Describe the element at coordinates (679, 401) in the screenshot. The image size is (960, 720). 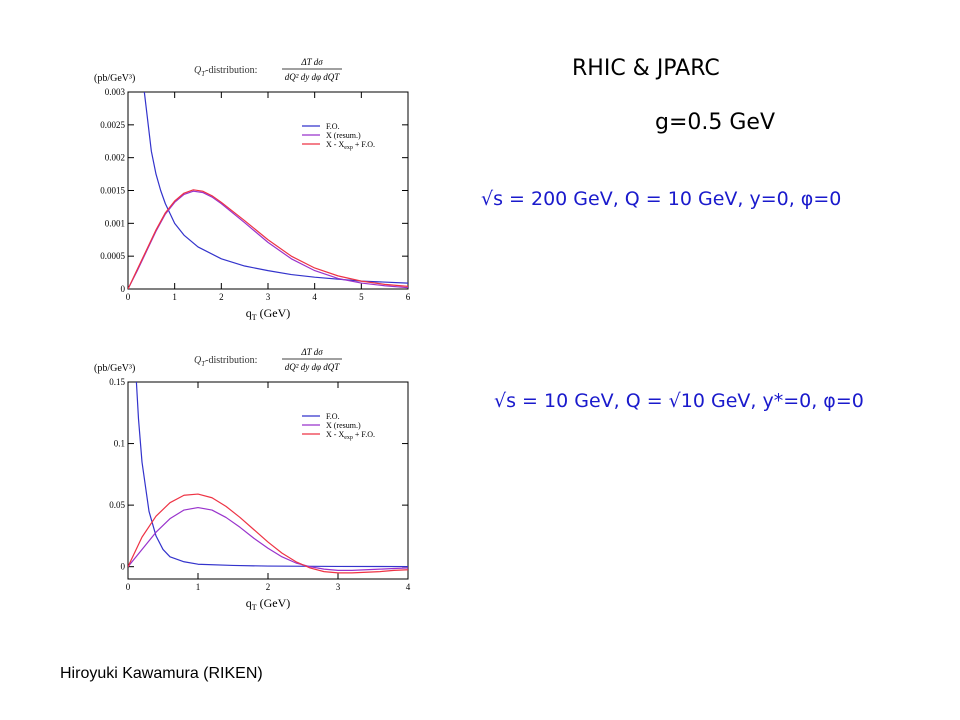
I see `conditions-jparc: √s = 10 GeV, Q = √10 GeV, y*=0, φ=0` at that location.